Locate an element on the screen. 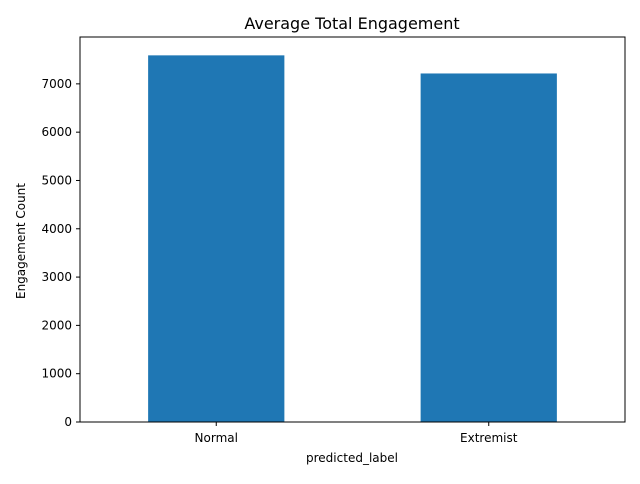 The height and width of the screenshot is (484, 640). x-axis-label: predicted_label is located at coordinates (352, 458).